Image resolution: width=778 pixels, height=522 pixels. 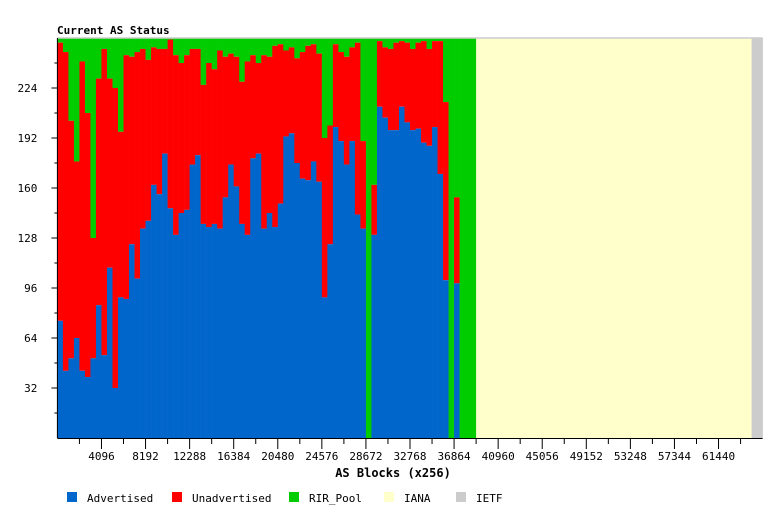 What do you see at coordinates (409, 456) in the screenshot?
I see `x-tick-label: 32768` at bounding box center [409, 456].